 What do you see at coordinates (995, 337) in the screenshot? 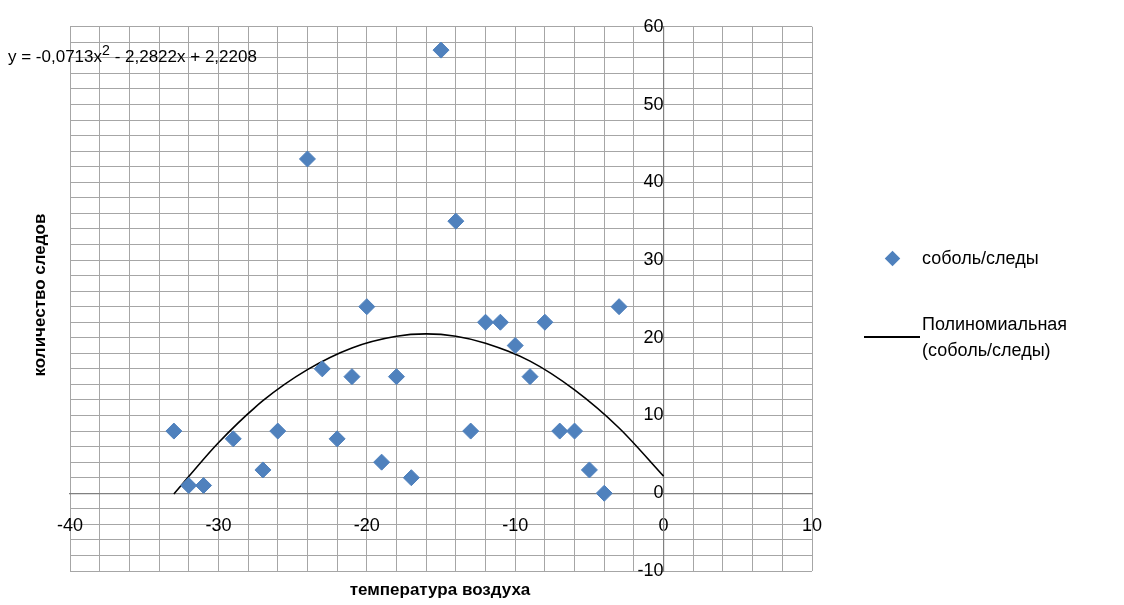
I see `legend-label: Полиномиальная (соболь/следы)` at bounding box center [995, 337].